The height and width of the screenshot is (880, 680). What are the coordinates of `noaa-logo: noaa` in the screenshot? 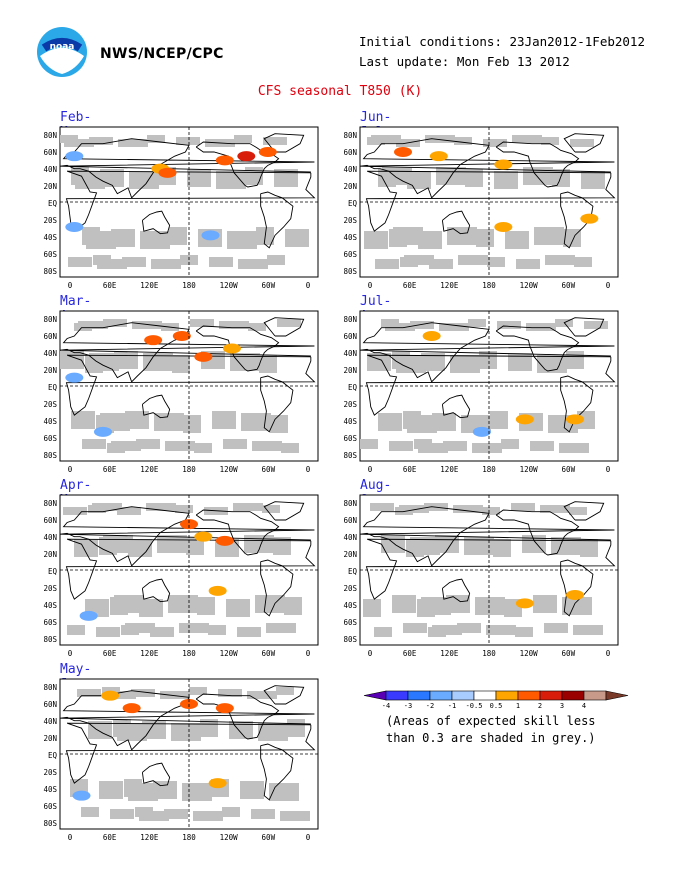 It's located at (62, 52).